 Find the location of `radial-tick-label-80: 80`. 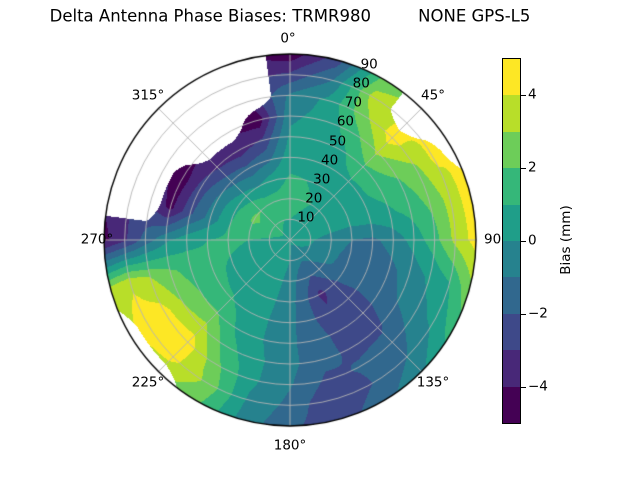

radial-tick-label-80: 80 is located at coordinates (361, 83).